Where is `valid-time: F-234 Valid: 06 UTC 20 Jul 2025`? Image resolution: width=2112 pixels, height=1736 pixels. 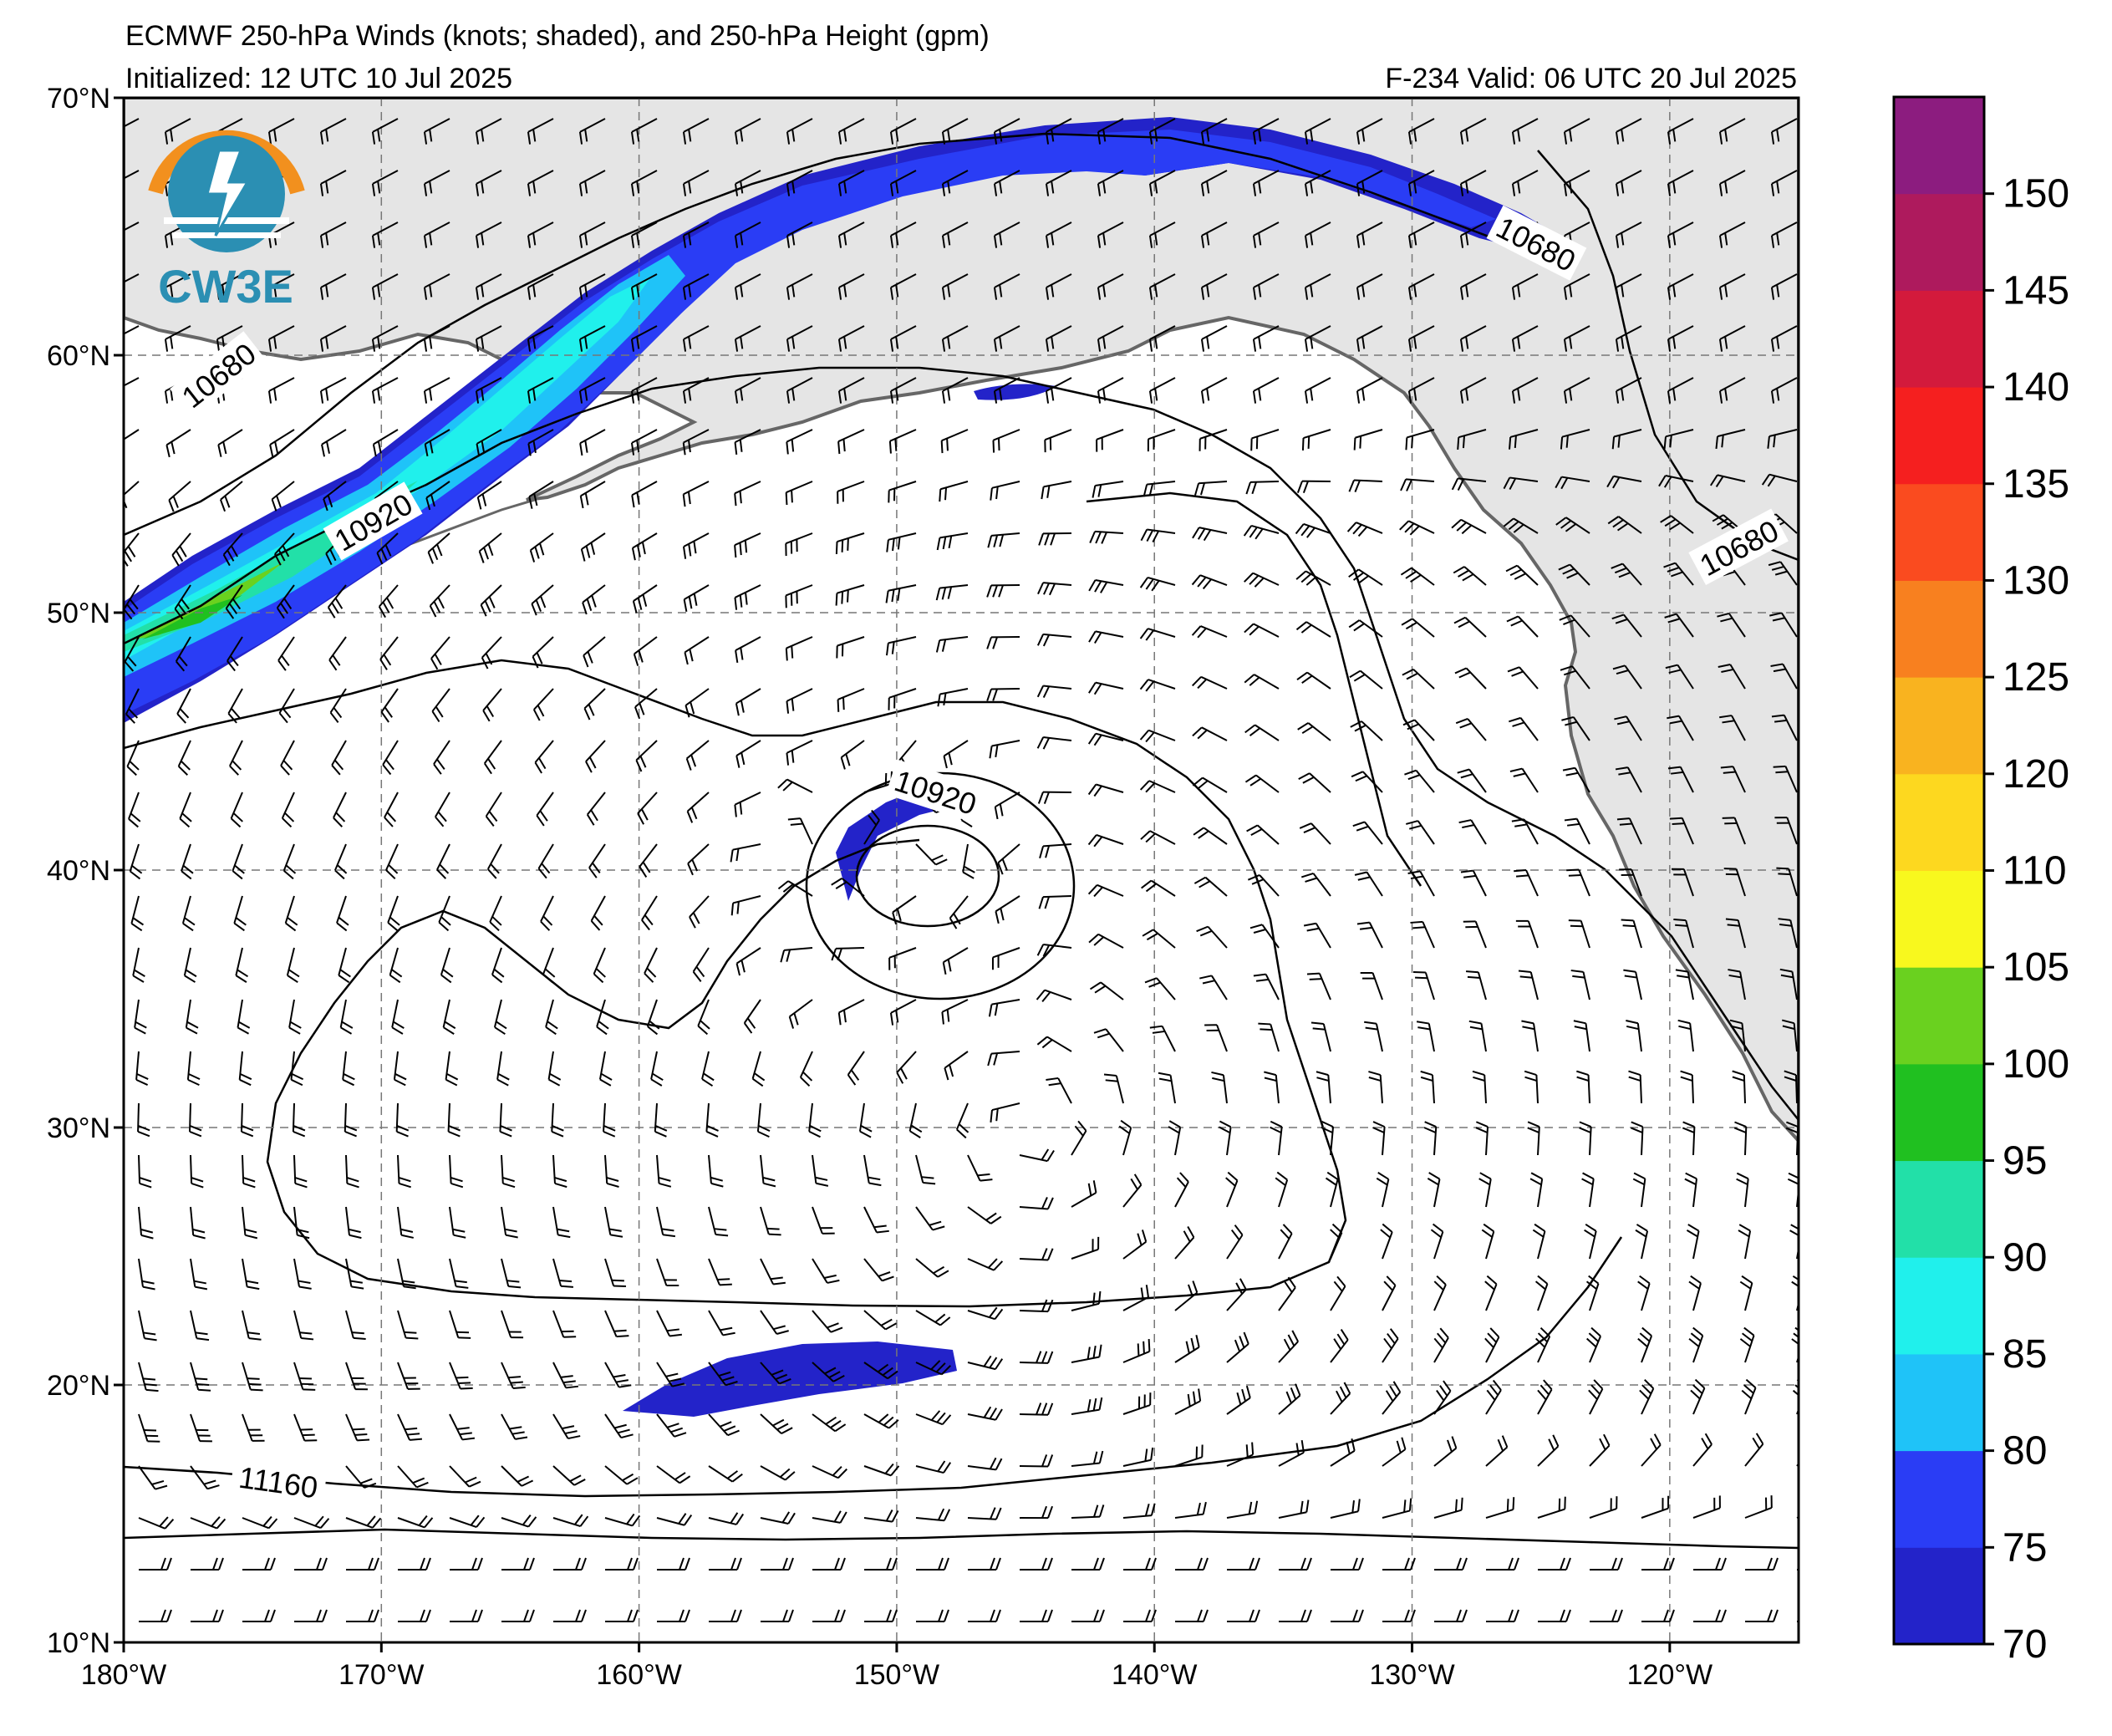 valid-time: F-234 Valid: 06 UTC 20 Jul 2025 is located at coordinates (1591, 78).